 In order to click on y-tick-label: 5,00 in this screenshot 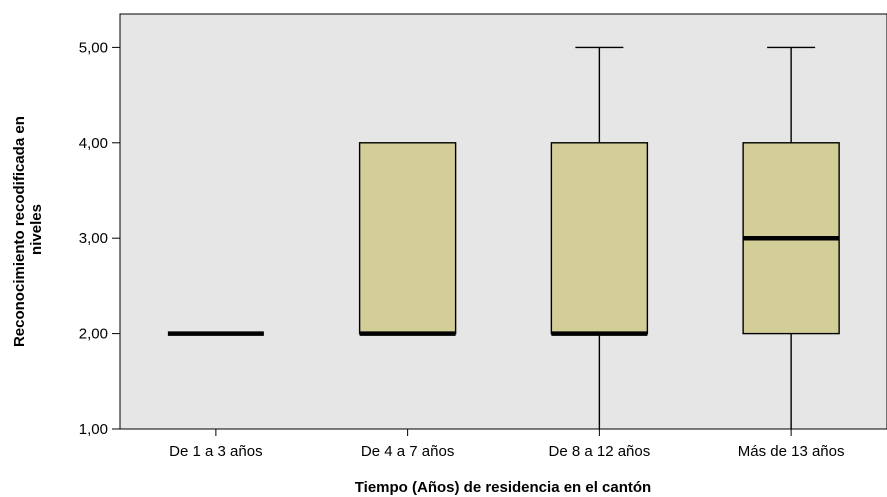, I will do `click(93, 47)`.